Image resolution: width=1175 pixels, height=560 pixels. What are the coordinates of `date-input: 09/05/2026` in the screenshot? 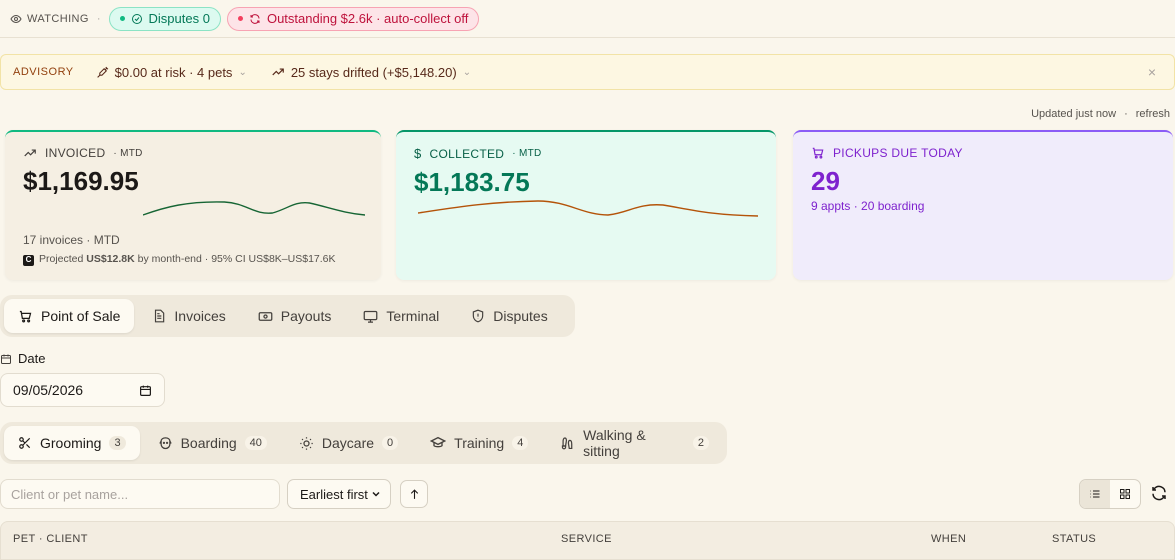 It's located at (82, 390).